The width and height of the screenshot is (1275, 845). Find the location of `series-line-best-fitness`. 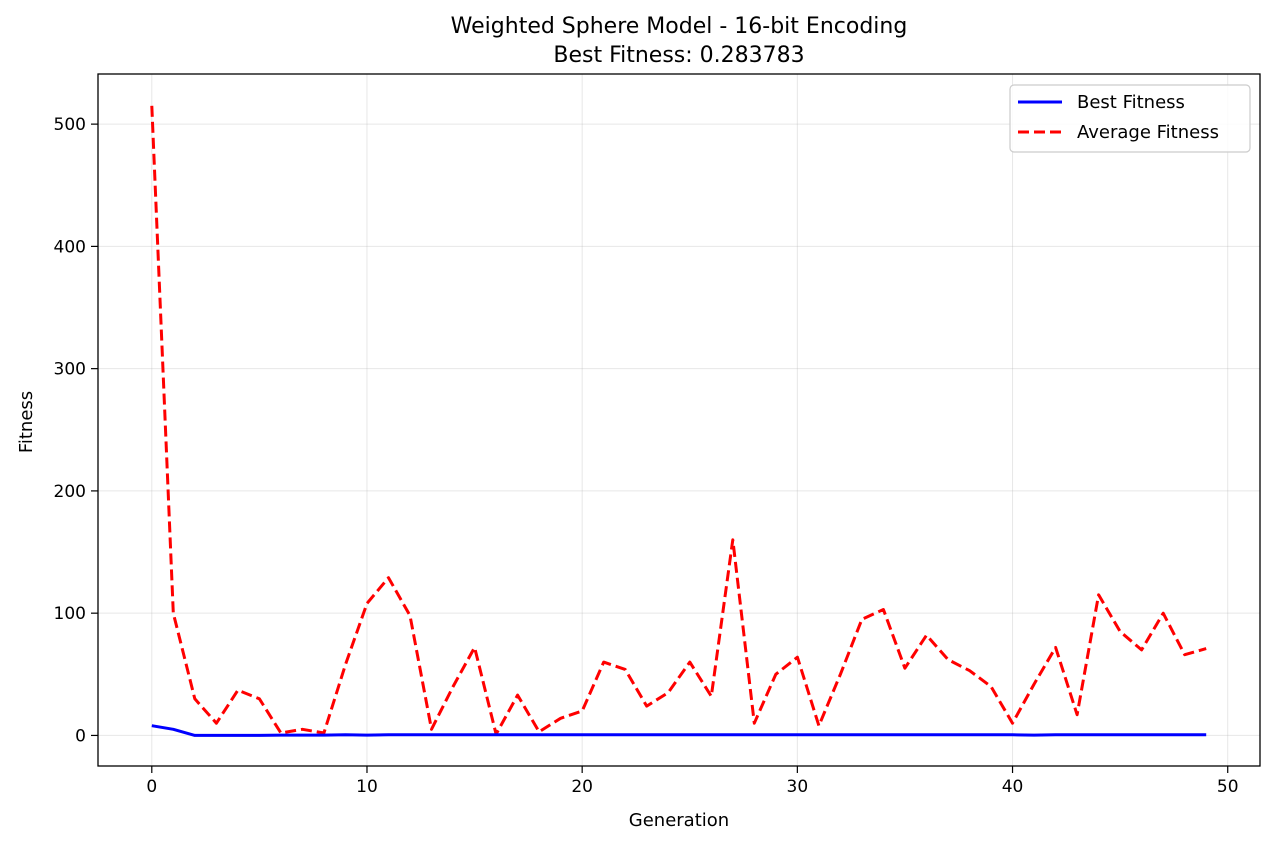

series-line-best-fitness is located at coordinates (679, 730).